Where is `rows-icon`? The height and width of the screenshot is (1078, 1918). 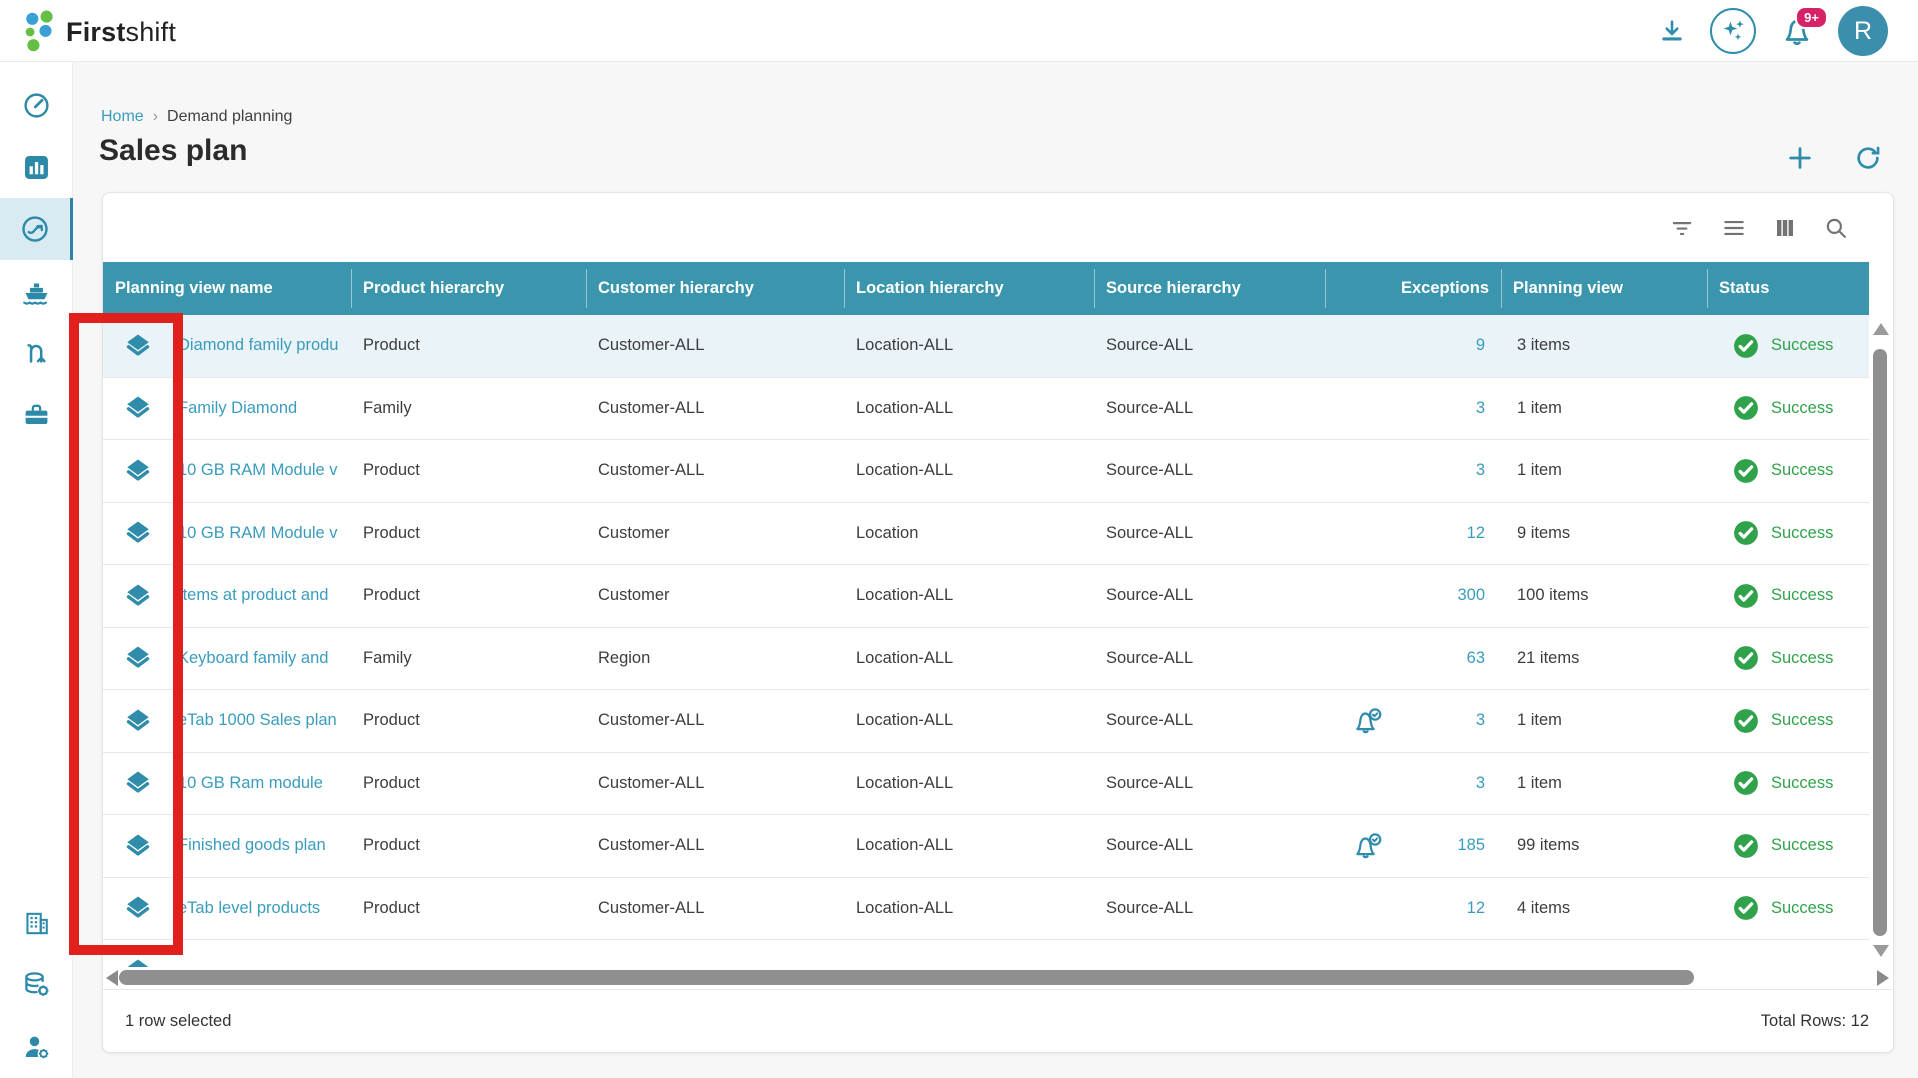 rows-icon is located at coordinates (1734, 228).